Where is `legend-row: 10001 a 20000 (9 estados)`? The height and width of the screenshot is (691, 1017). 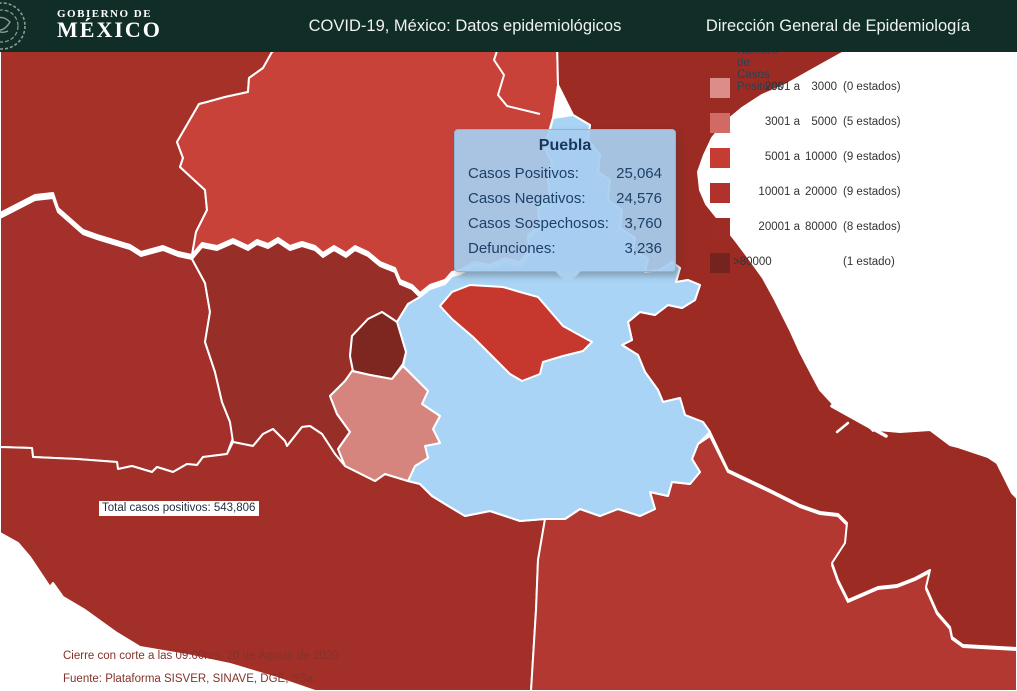 legend-row: 10001 a 20000 (9 estados) is located at coordinates (840, 193).